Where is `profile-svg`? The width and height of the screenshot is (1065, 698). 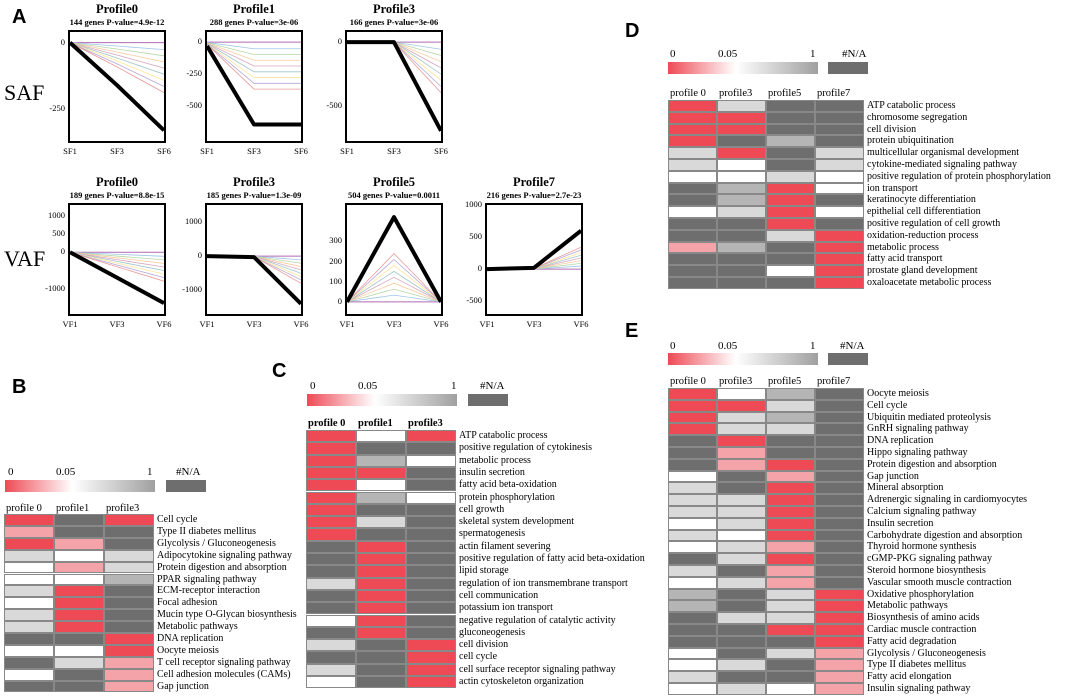 profile-svg is located at coordinates (394, 259).